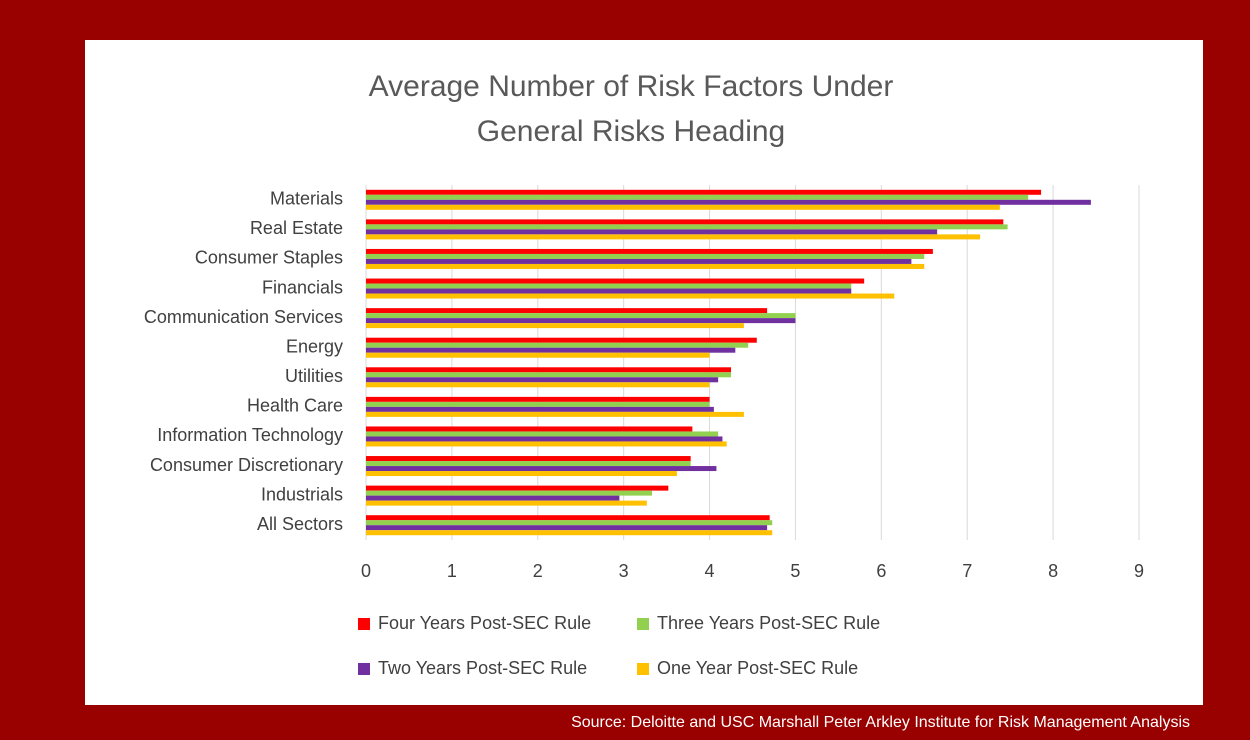 This screenshot has height=740, width=1250. What do you see at coordinates (1053, 571) in the screenshot?
I see `x-tick-label: 8` at bounding box center [1053, 571].